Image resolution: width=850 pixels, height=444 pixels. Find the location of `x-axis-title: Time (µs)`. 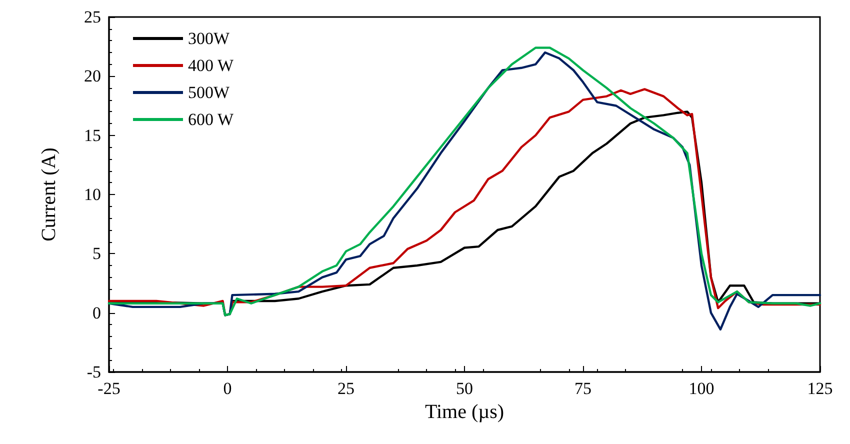

x-axis-title: Time (µs) is located at coordinates (464, 411).